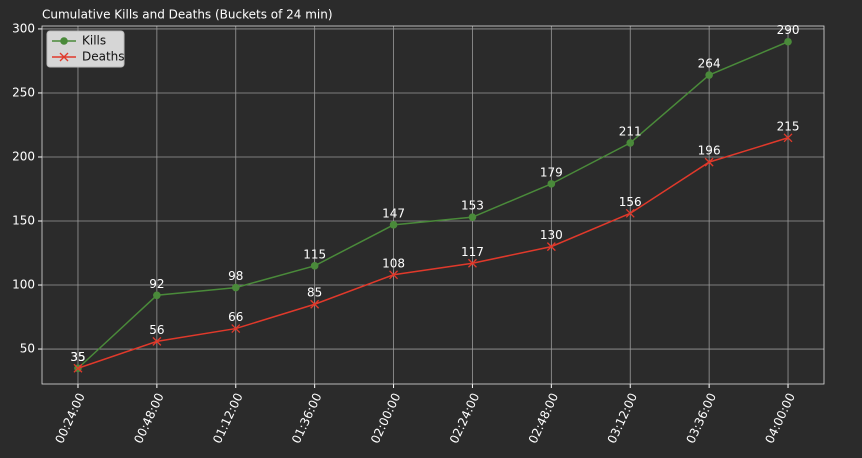 This screenshot has width=862, height=458. Describe the element at coordinates (23, 285) in the screenshot. I see `y-tick-label: 100` at that location.